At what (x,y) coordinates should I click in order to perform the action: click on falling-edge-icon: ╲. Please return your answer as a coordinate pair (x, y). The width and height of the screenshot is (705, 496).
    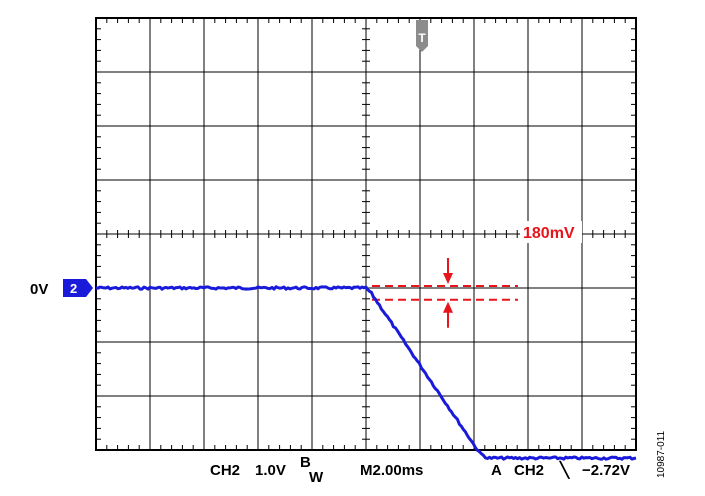
    Looking at the image, I should click on (564, 469).